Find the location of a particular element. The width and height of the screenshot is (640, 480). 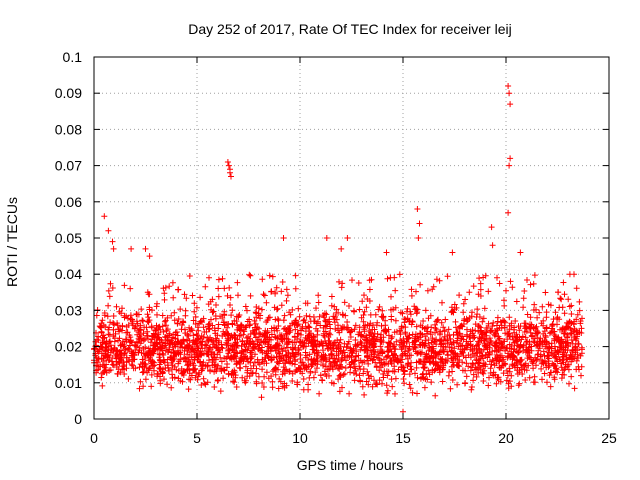

x-tick-label: 15 is located at coordinates (403, 438).